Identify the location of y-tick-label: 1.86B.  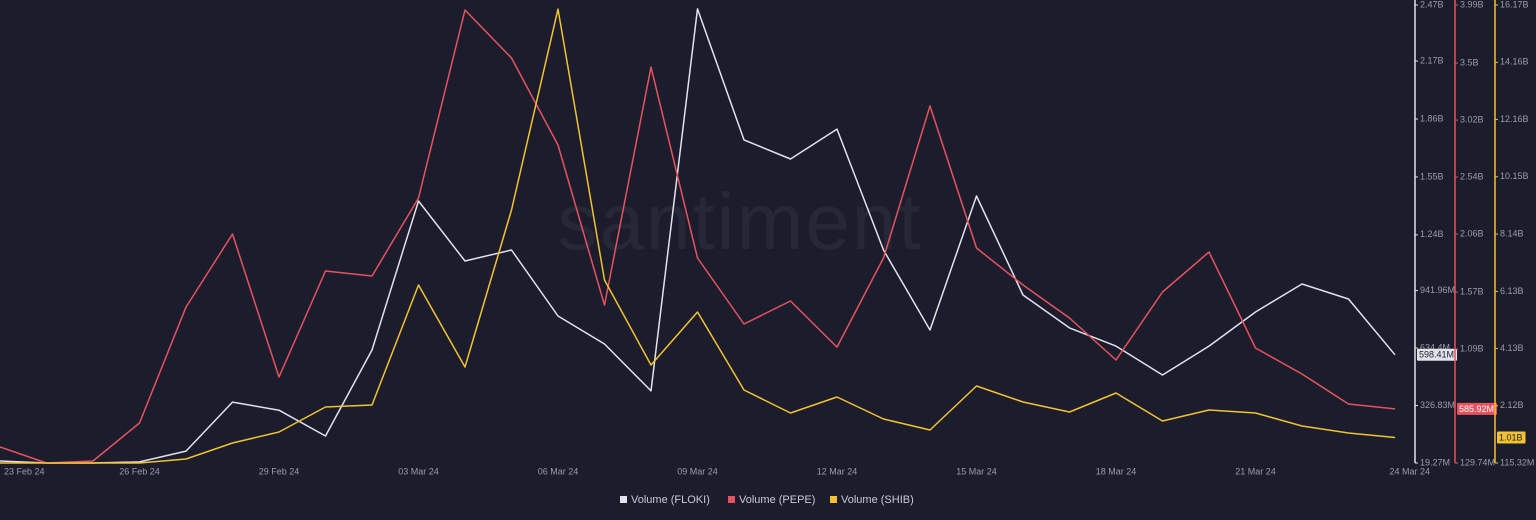
(1432, 118).